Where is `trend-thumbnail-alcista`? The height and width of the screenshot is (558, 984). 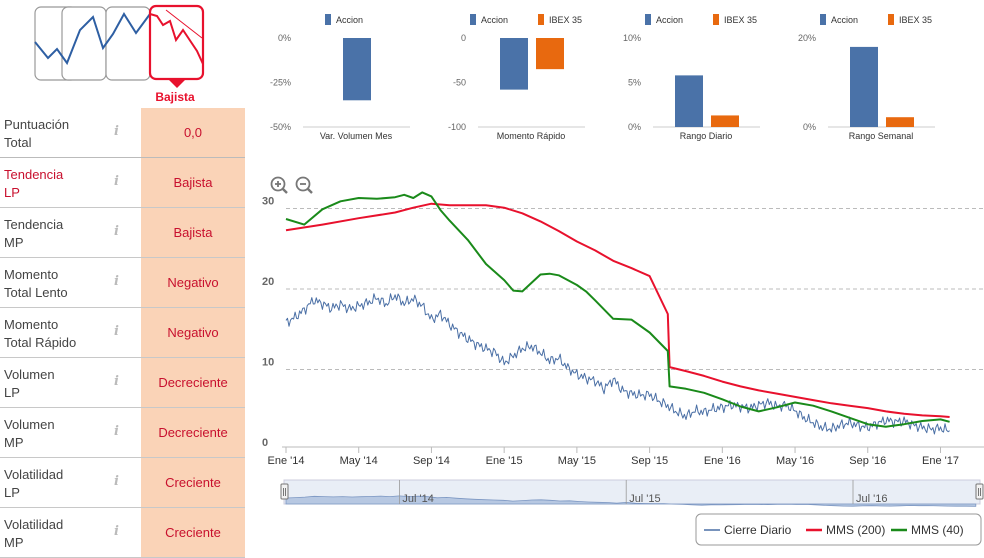 trend-thumbnail-alcista is located at coordinates (84, 43).